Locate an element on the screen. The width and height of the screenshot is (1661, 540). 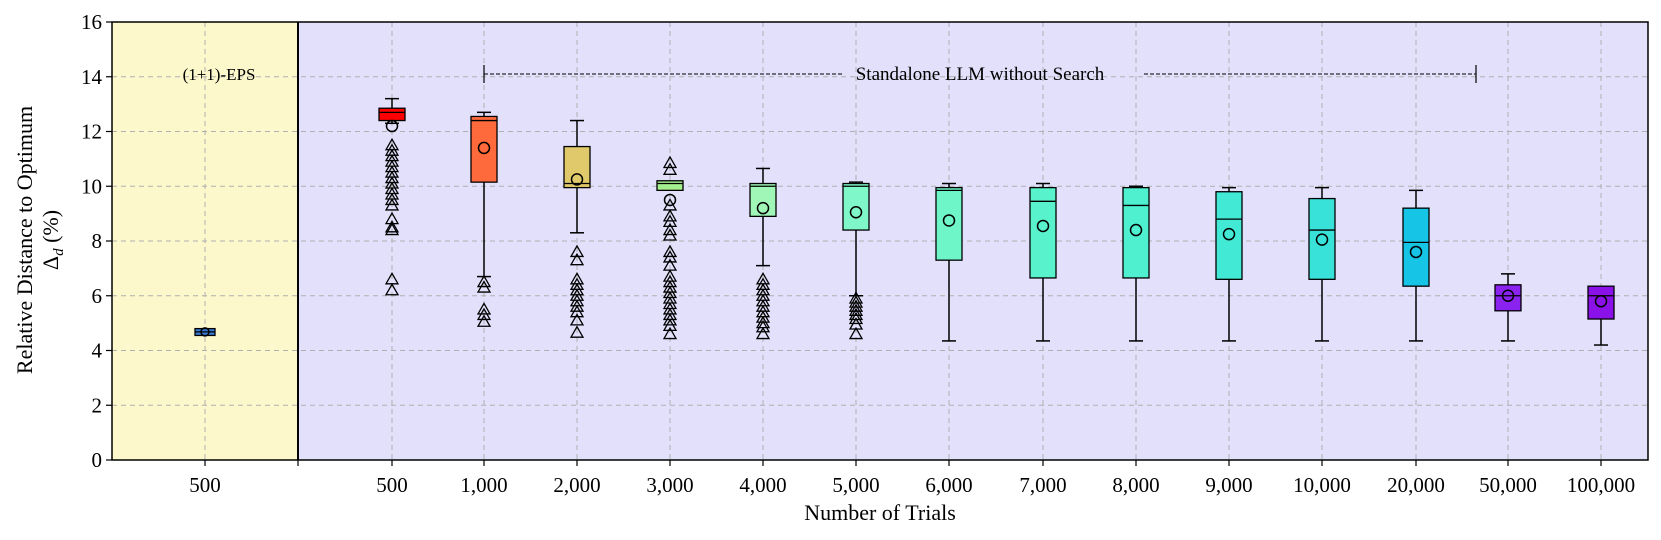
x-tick-label: 100,000 is located at coordinates (1601, 485).